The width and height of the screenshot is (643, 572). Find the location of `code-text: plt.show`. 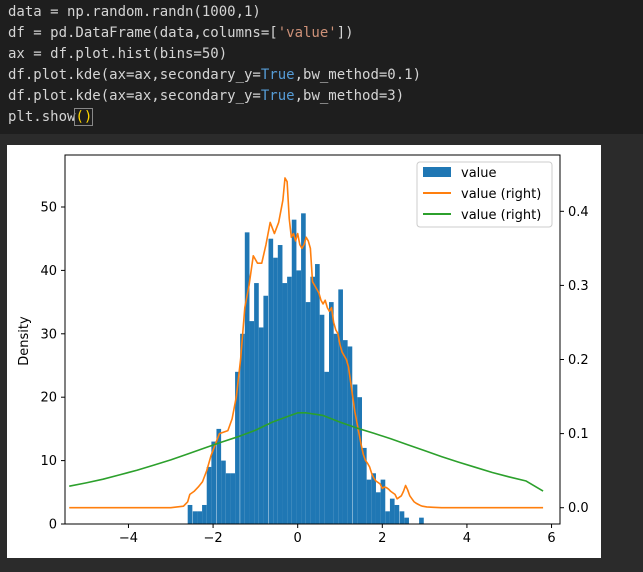

code-text: plt.show is located at coordinates (42, 117).